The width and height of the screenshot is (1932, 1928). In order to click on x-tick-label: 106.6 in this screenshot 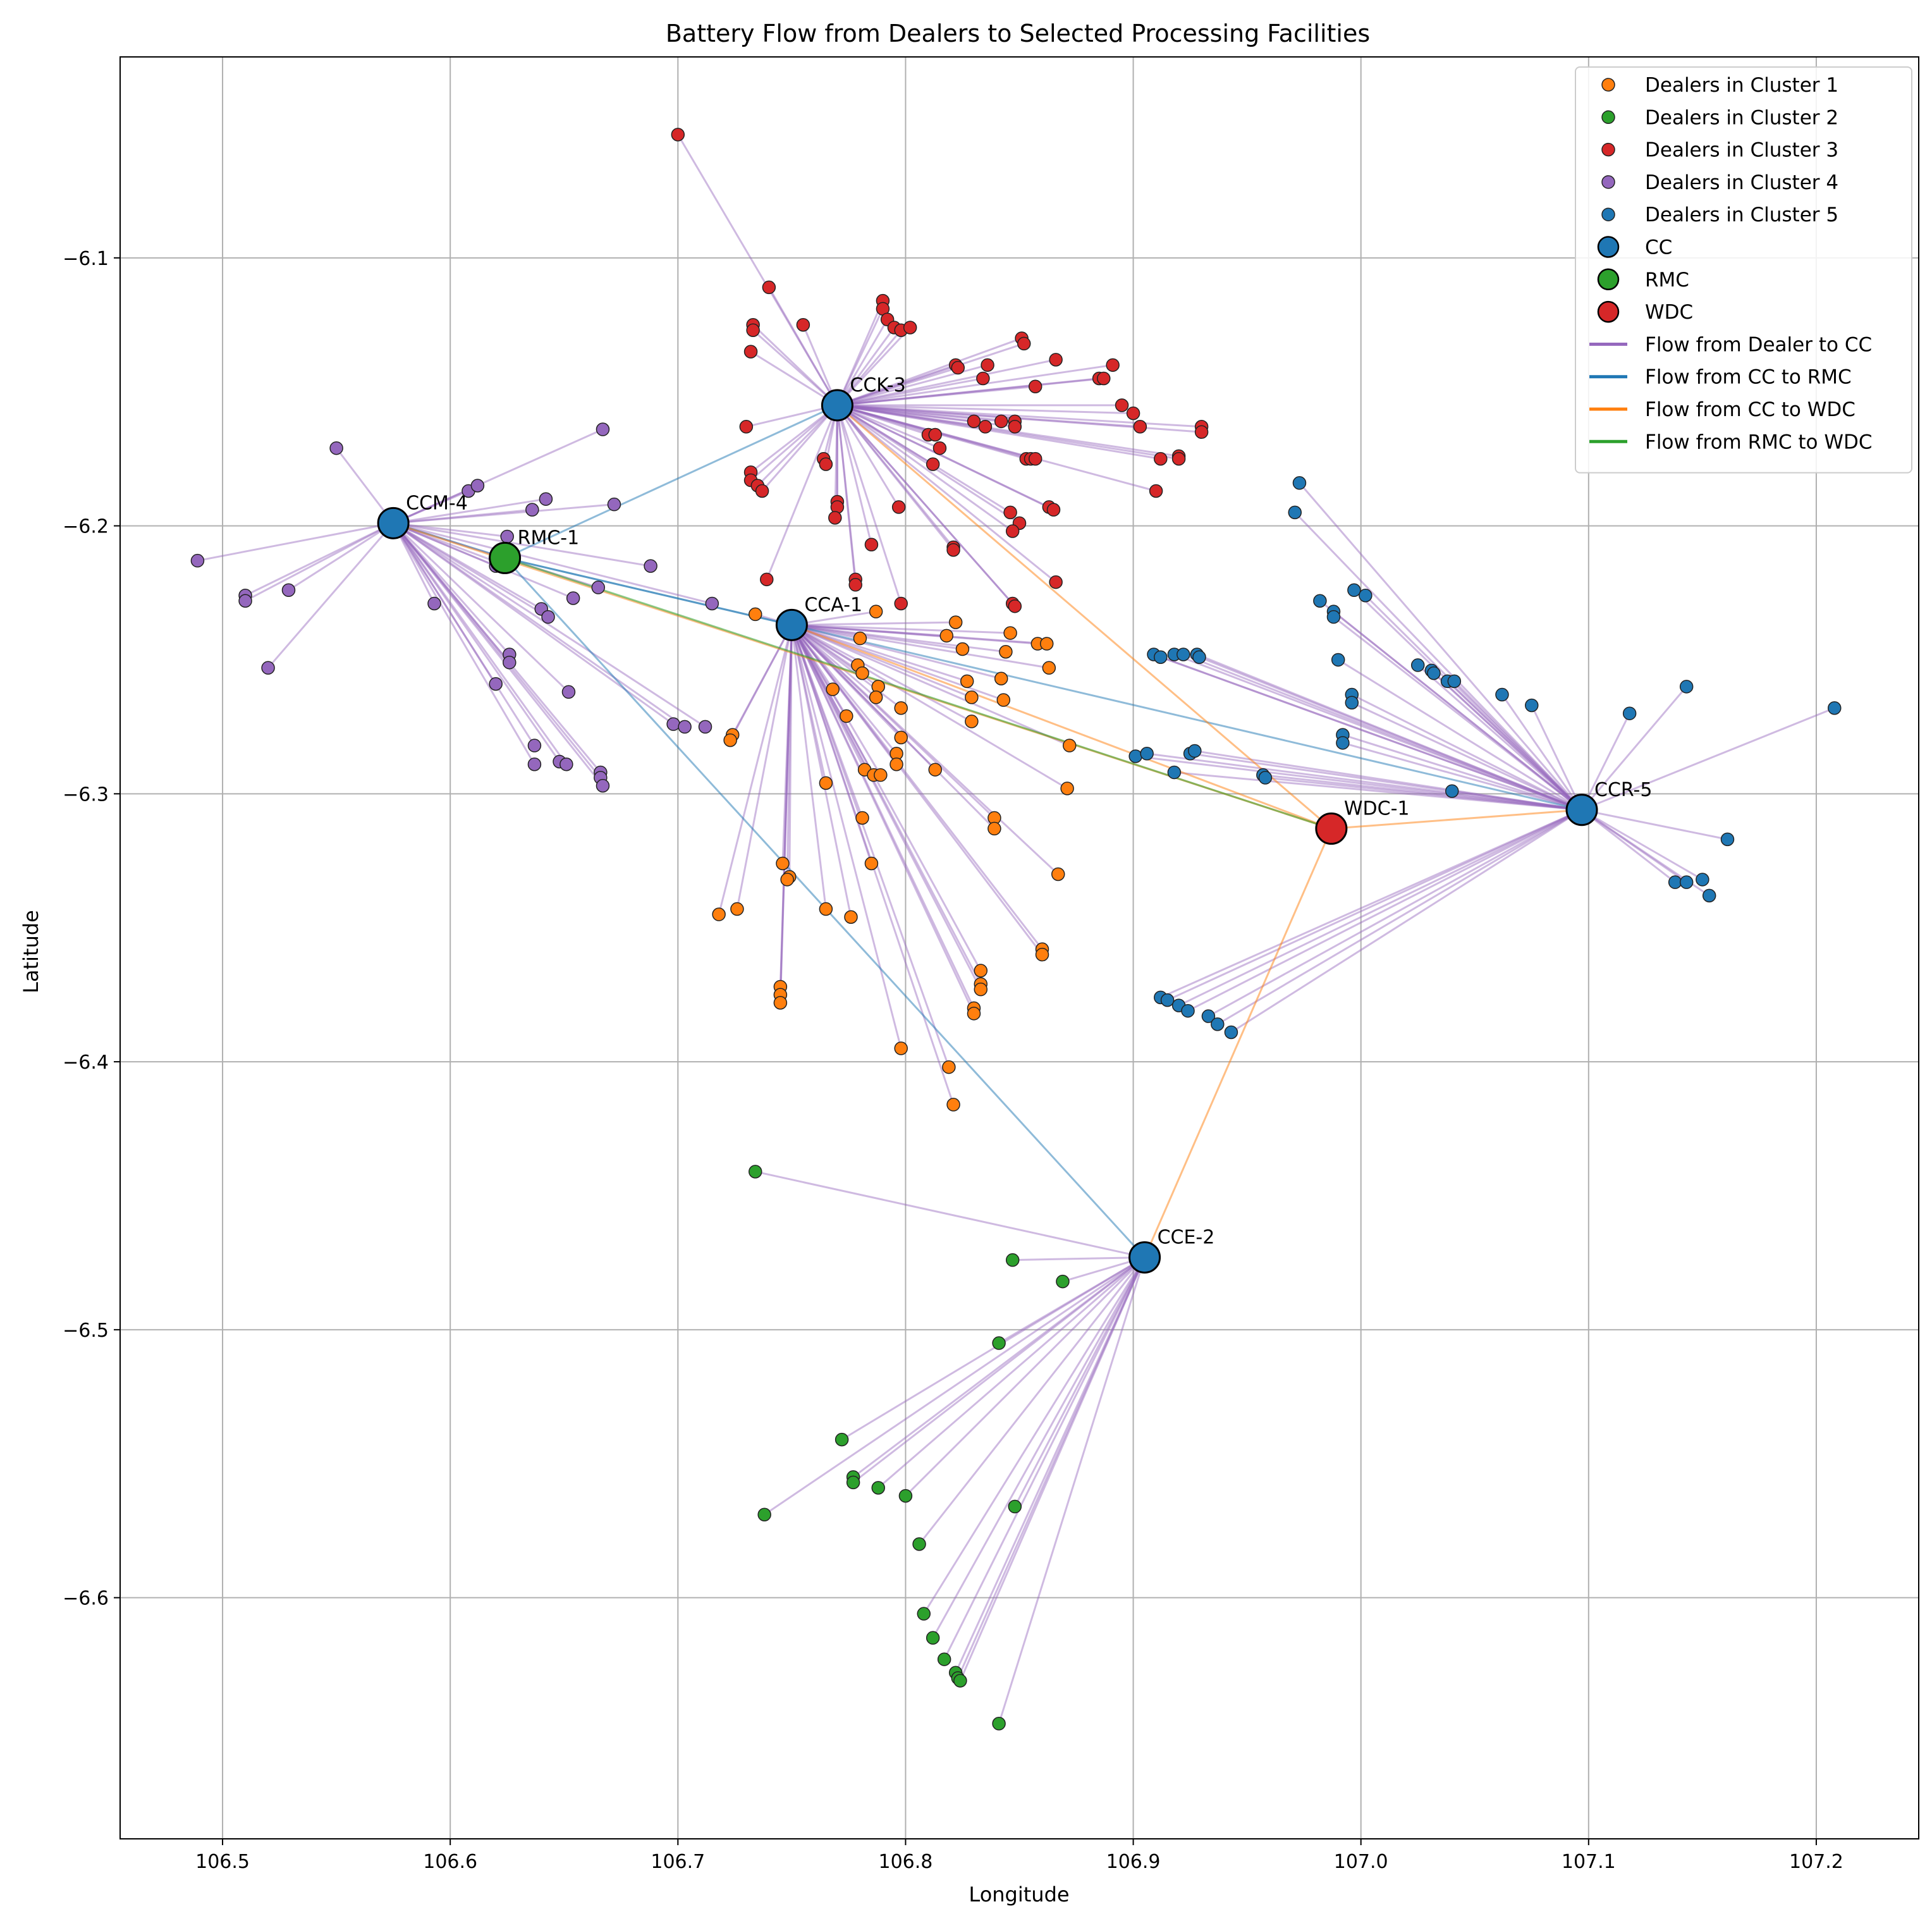, I will do `click(450, 1862)`.